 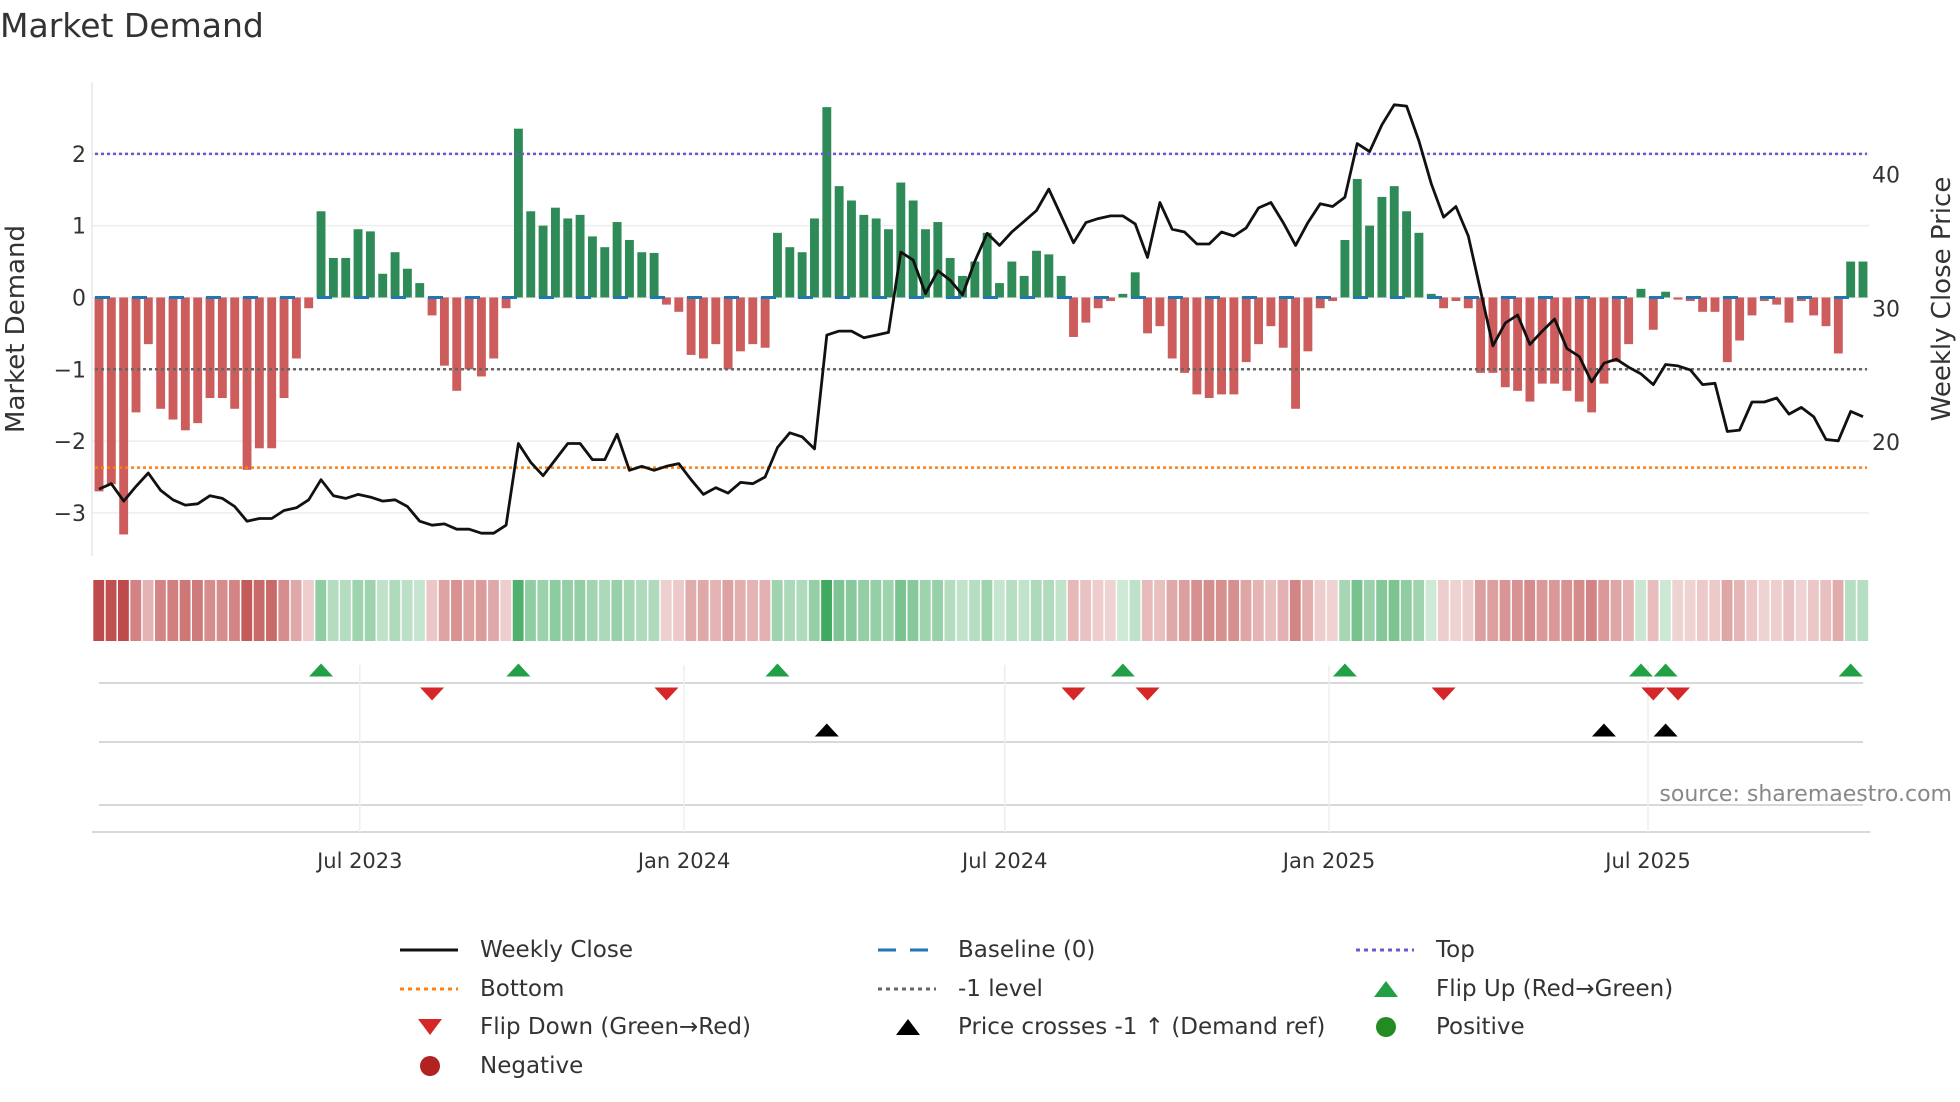 I want to click on y2-tick-label: 20, so click(x=1886, y=443).